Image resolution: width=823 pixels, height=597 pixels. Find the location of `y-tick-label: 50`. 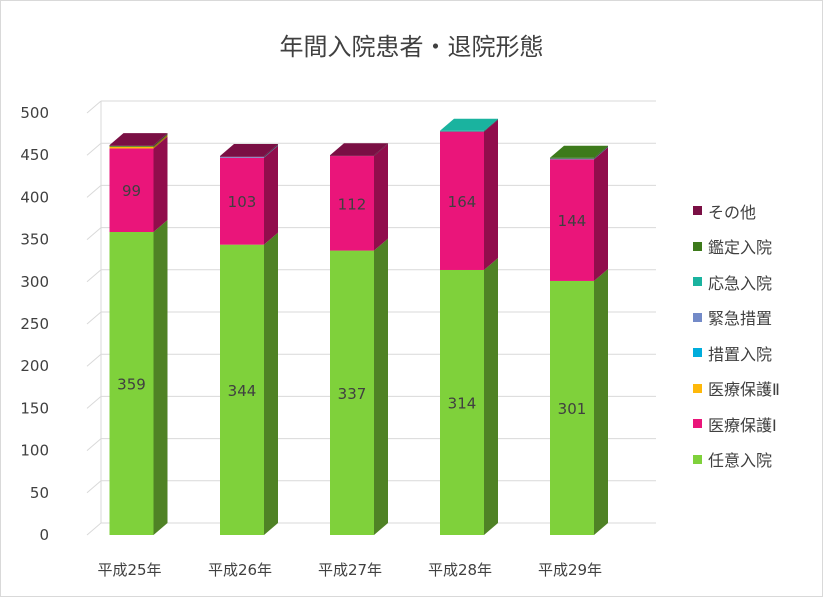

y-tick-label: 50 is located at coordinates (39, 493).